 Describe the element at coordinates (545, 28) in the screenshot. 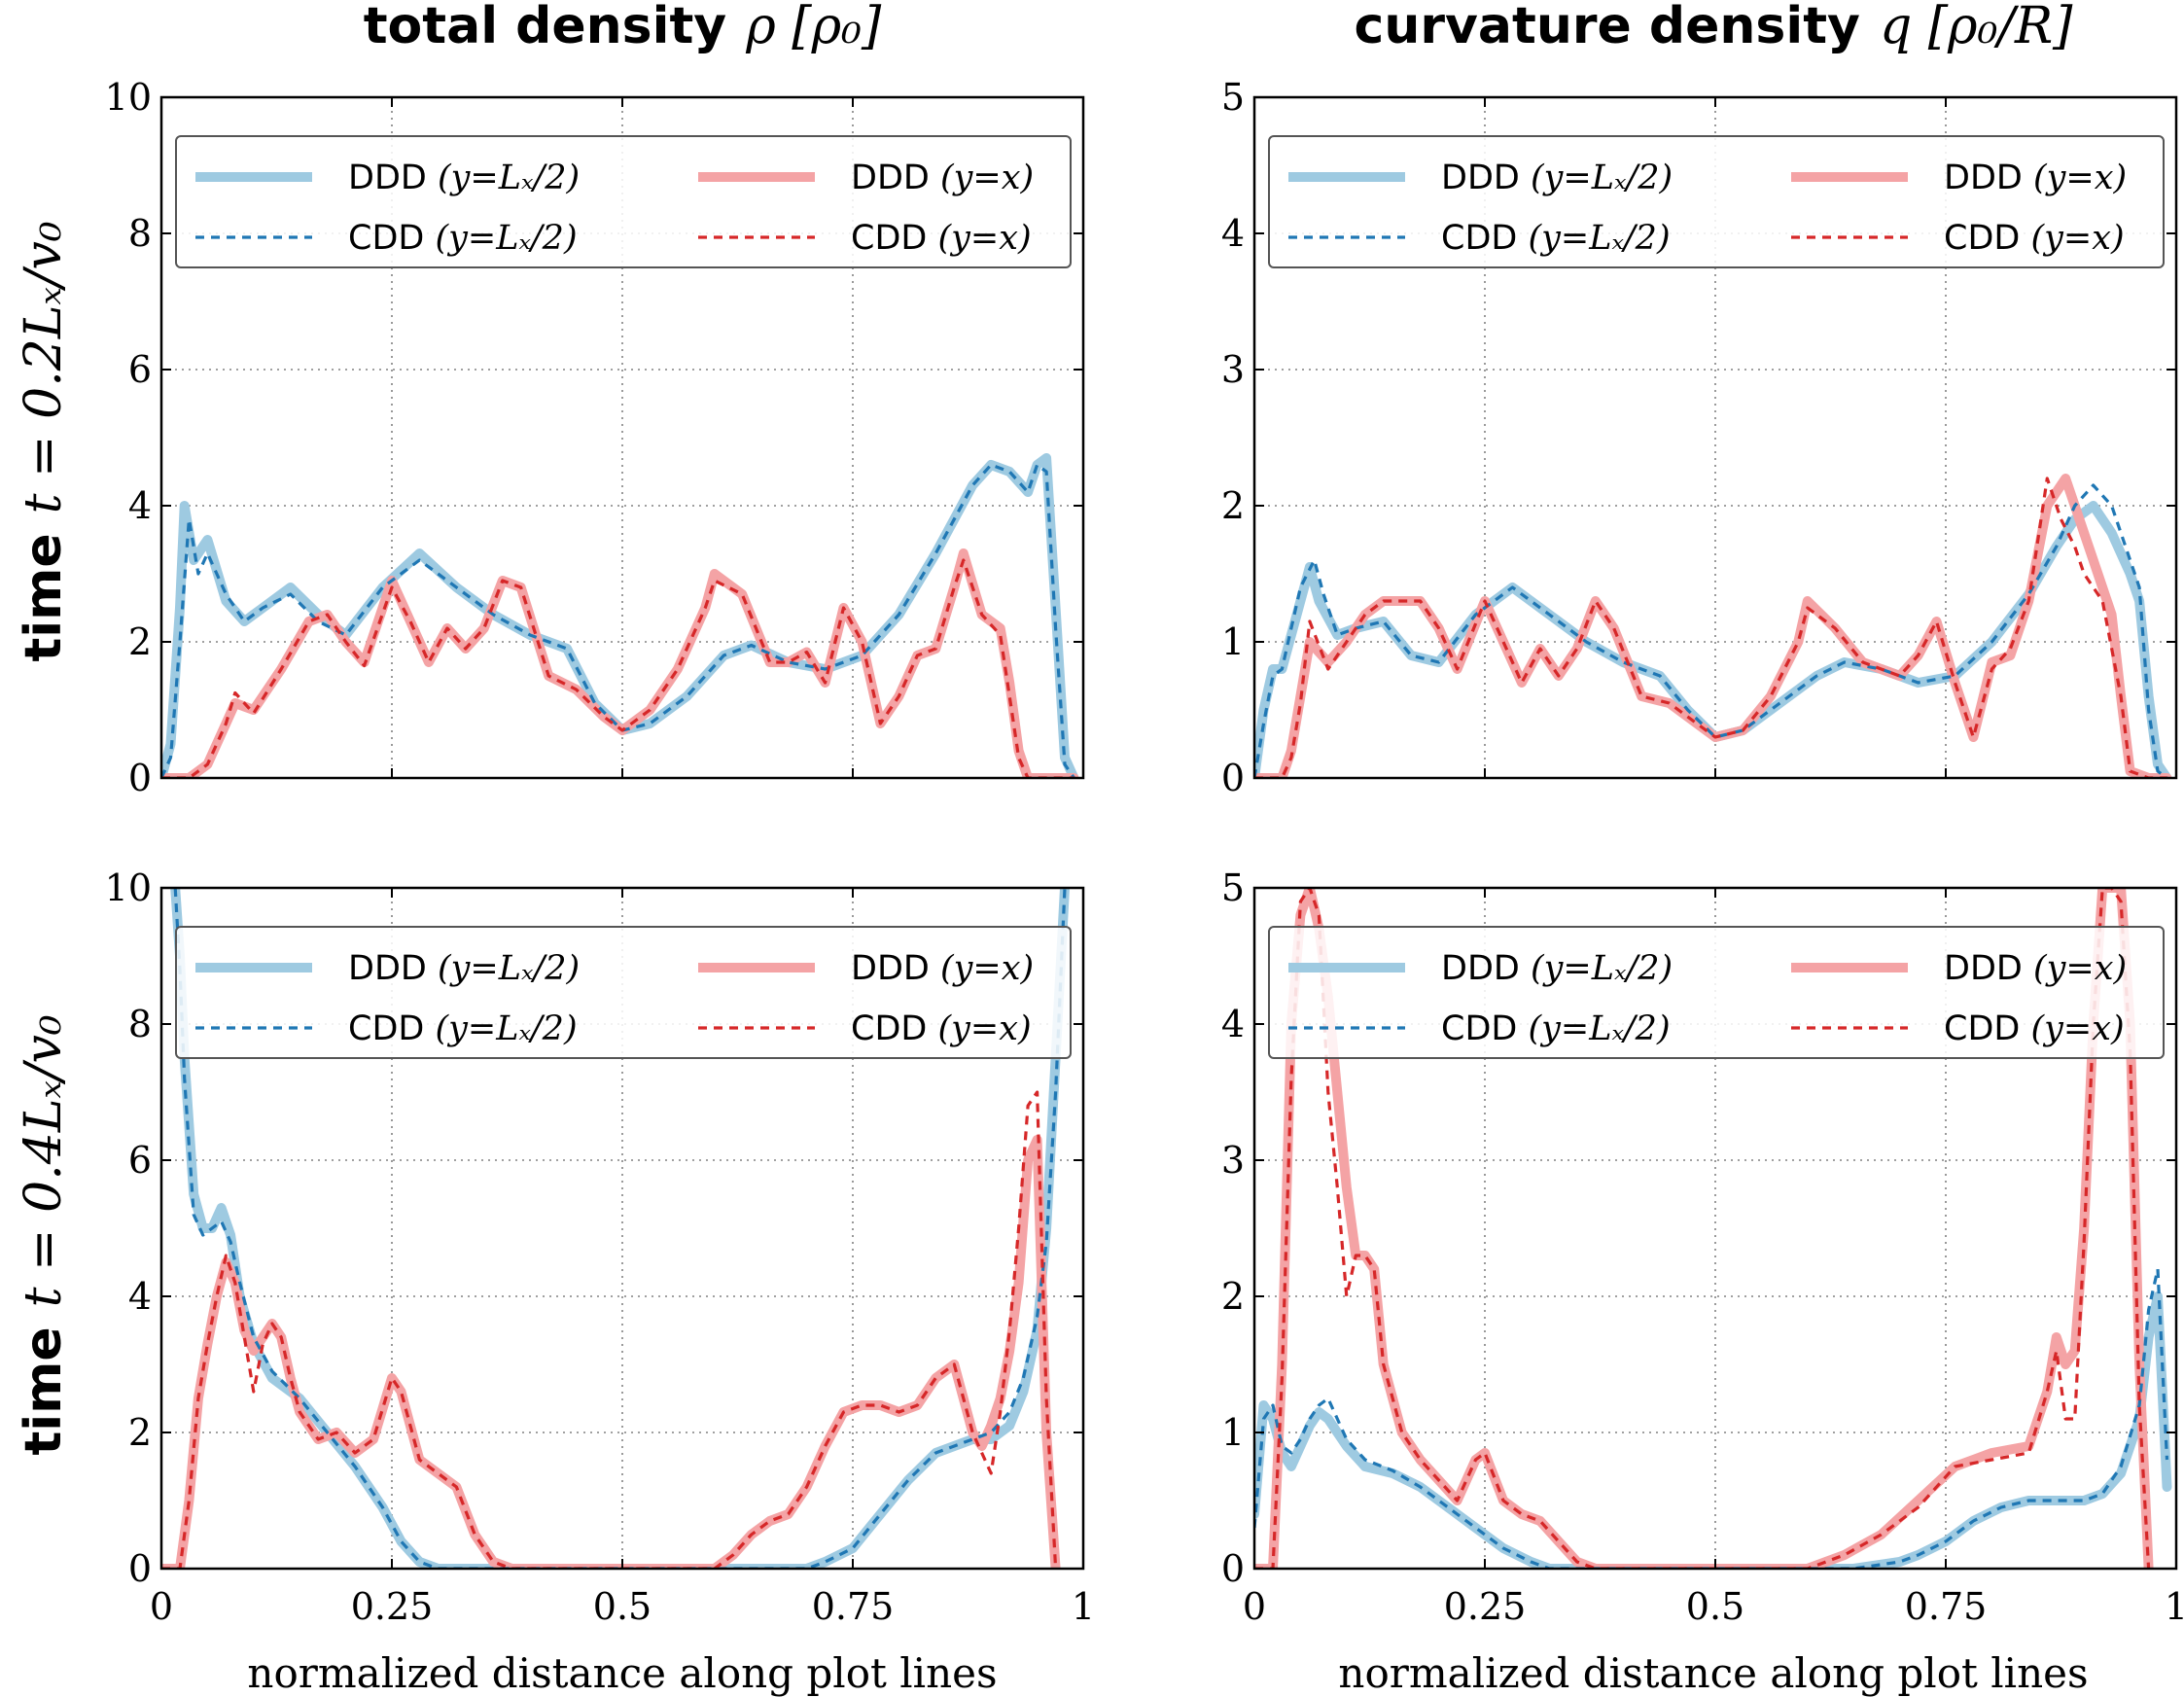

I see `col-title-left-bold: total density` at that location.